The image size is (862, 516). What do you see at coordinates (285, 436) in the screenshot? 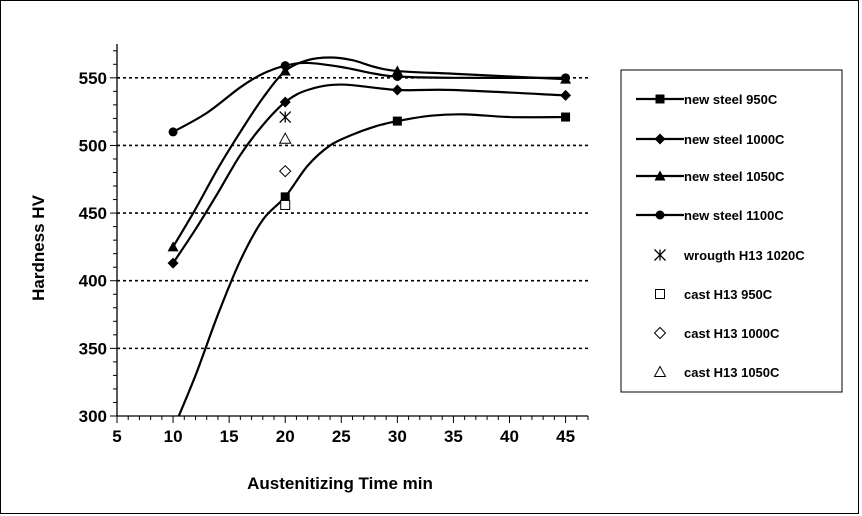
I see `x-tick-label-20: 20` at bounding box center [285, 436].